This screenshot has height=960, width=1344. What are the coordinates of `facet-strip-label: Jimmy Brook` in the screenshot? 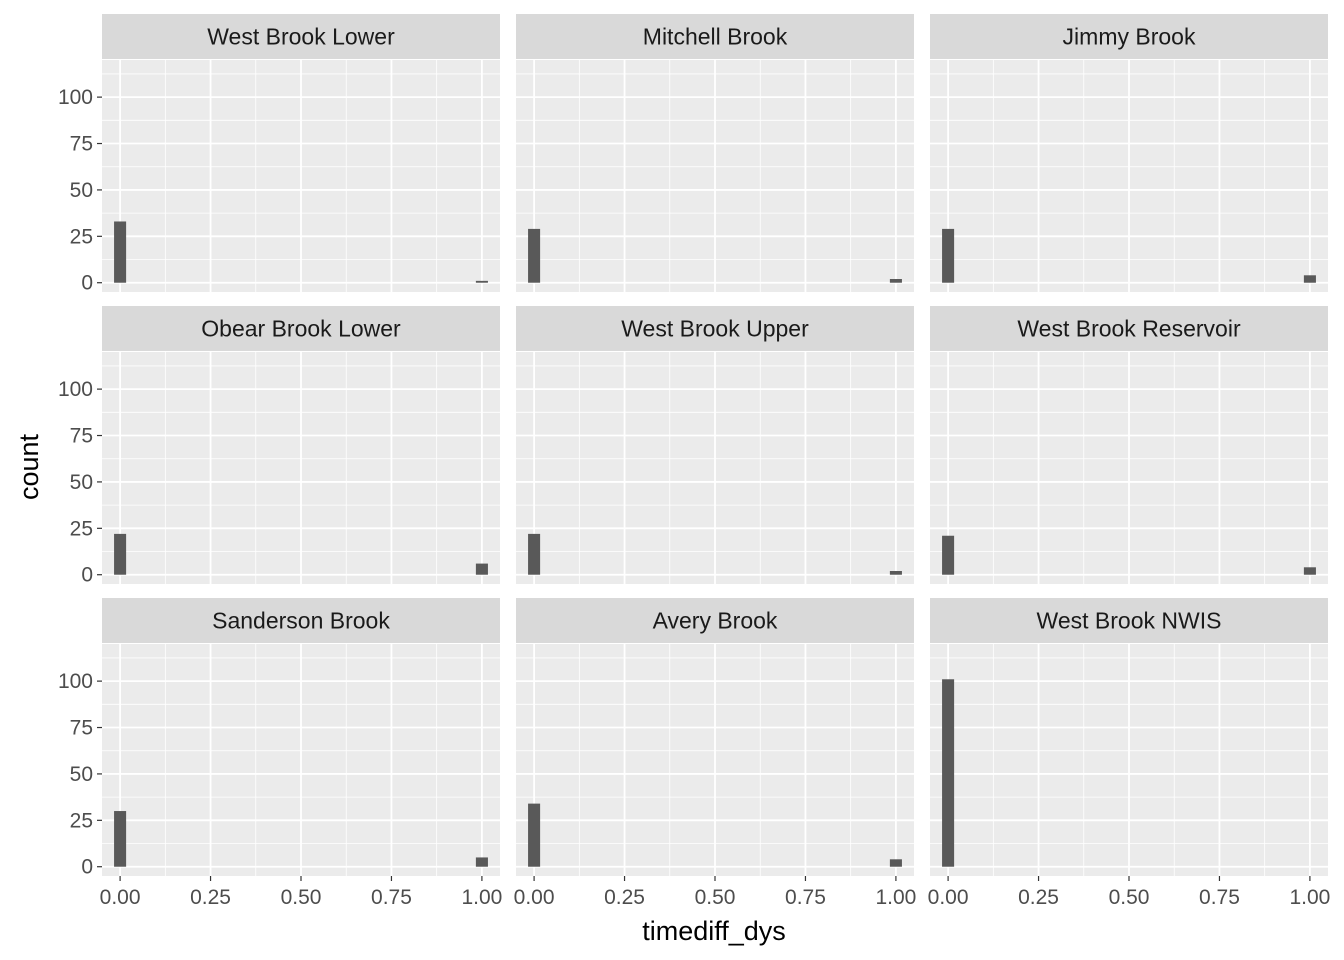 It's located at (1129, 37).